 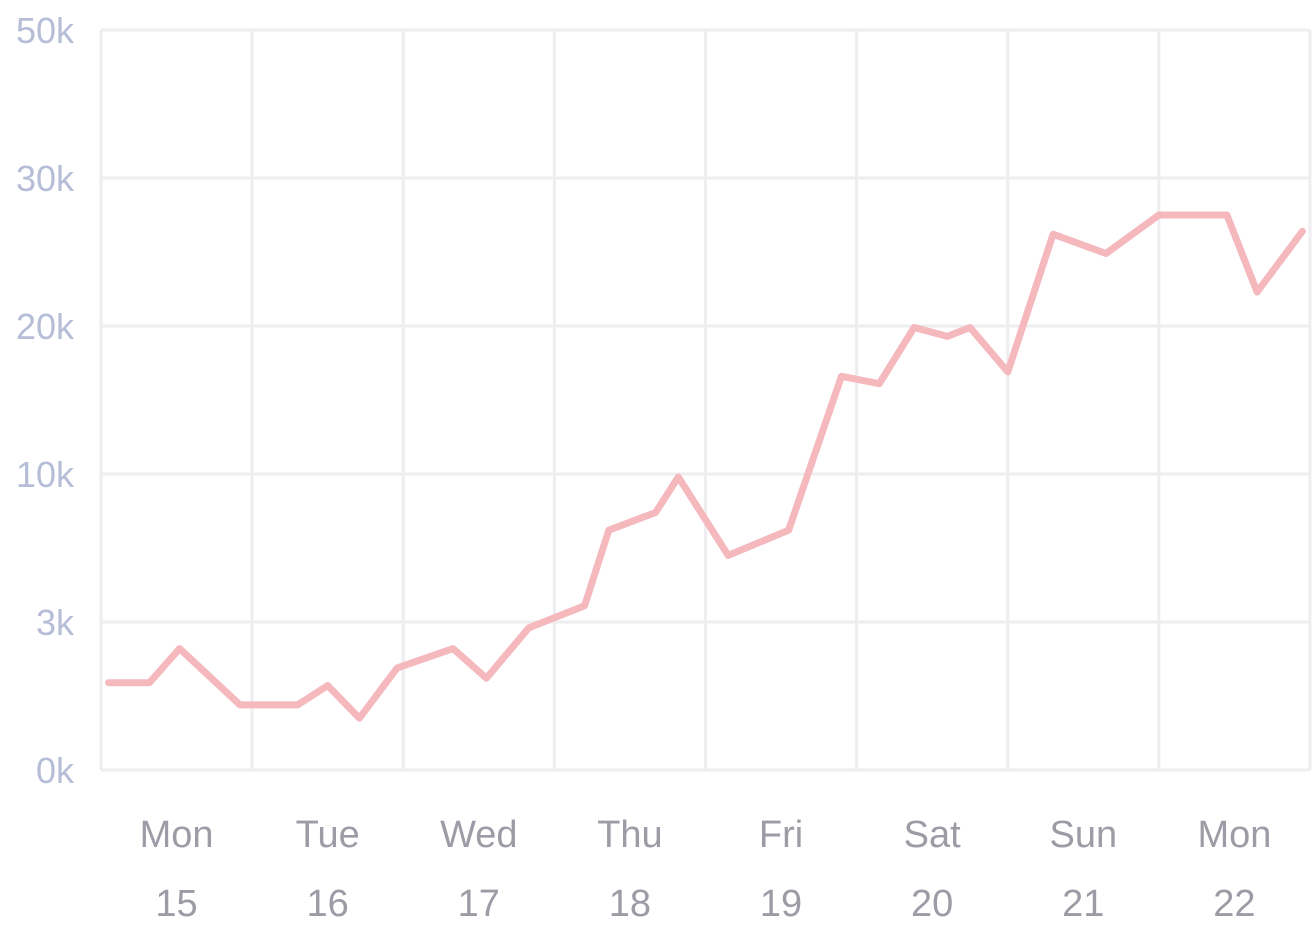 What do you see at coordinates (1083, 904) in the screenshot?
I see `x-tick-date-label: 21` at bounding box center [1083, 904].